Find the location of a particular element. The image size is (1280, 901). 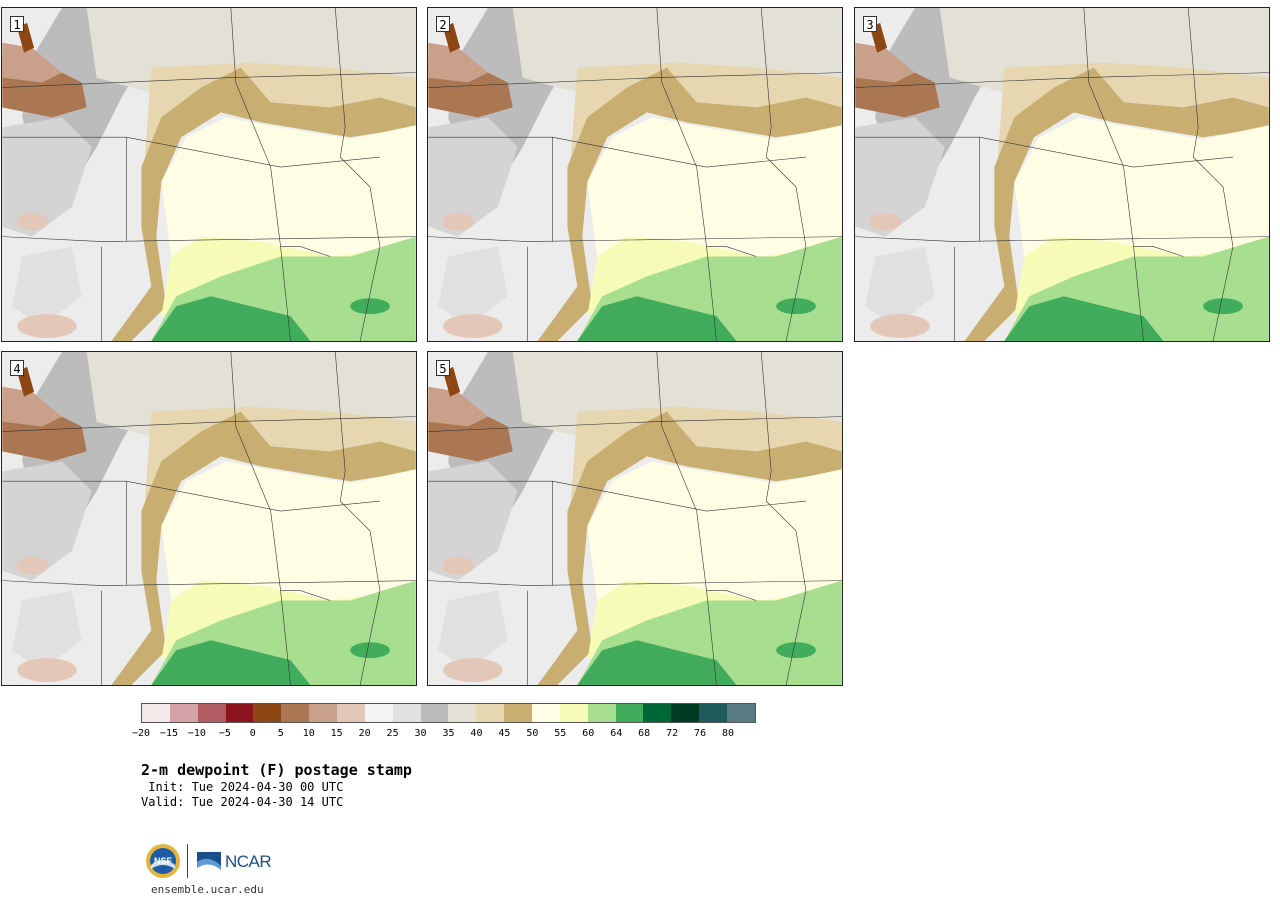

member-label-4: 4 is located at coordinates (17, 368).